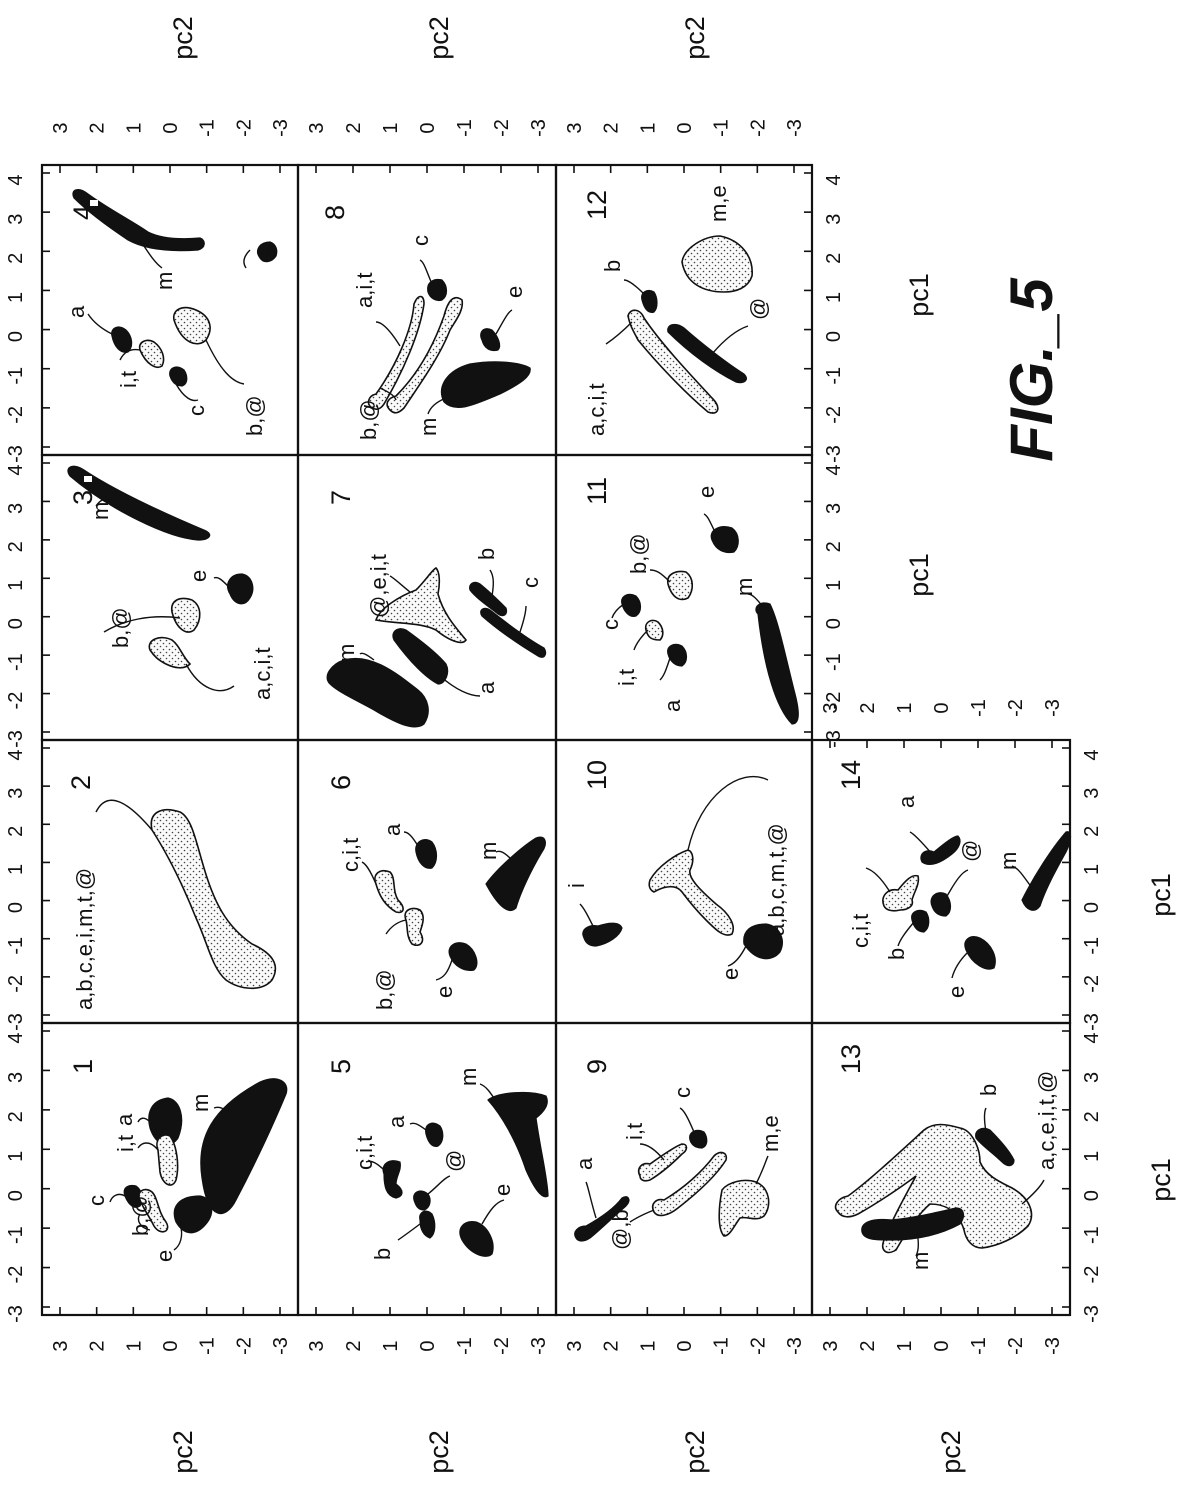 The image size is (1178, 1488). I want to click on panel-7: 7 m @,e,i,t a b c, so click(436, 609).